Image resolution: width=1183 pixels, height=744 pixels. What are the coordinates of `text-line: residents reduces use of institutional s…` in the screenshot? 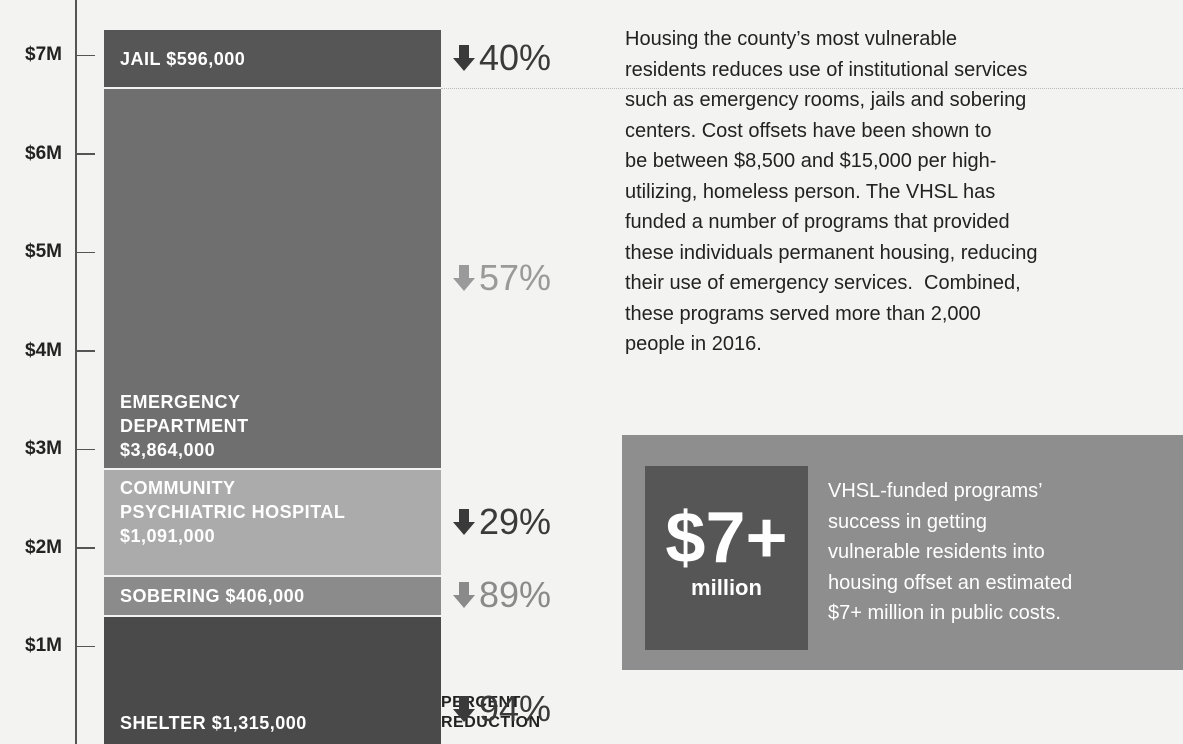 It's located at (826, 69).